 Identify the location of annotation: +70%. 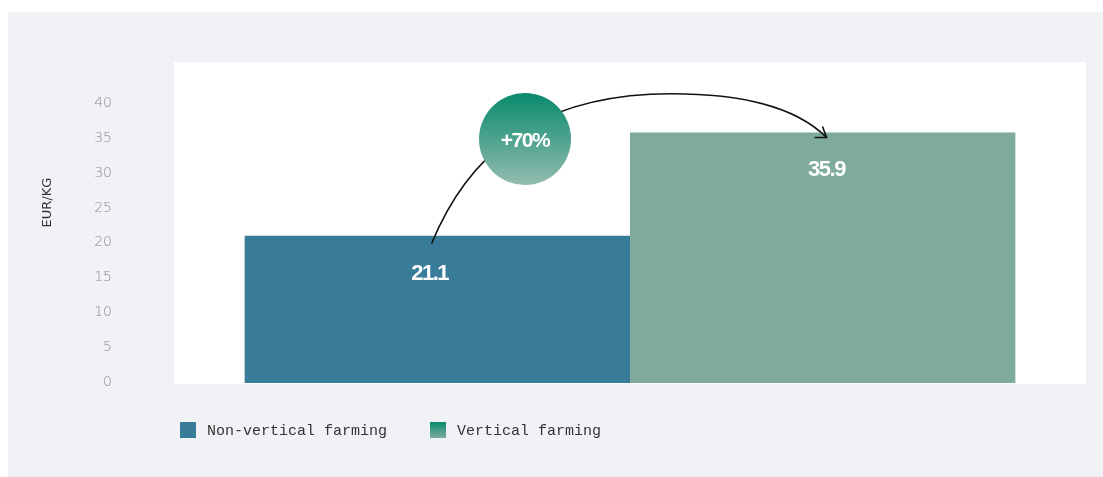
(525, 139).